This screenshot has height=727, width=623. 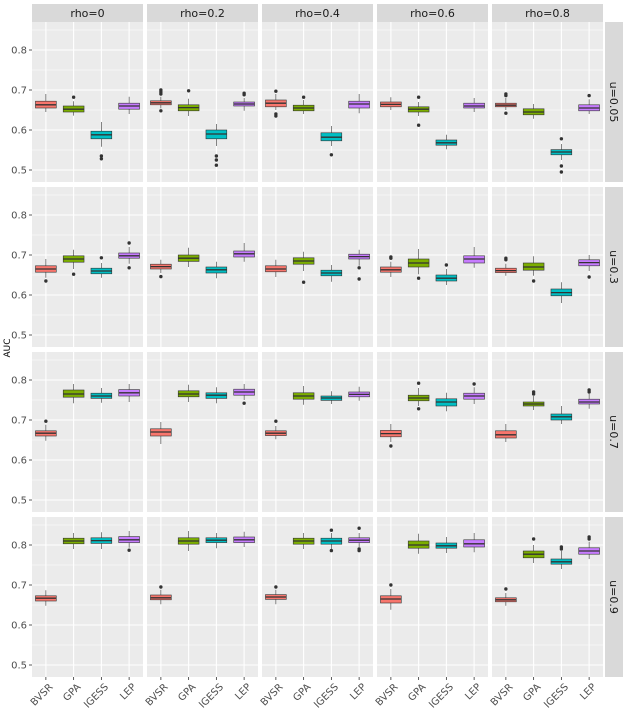 I want to click on column-strips: rho=0 rho=0.2 rho=0.4 rho=0.6 rho=0.8, so click(x=317, y=13).